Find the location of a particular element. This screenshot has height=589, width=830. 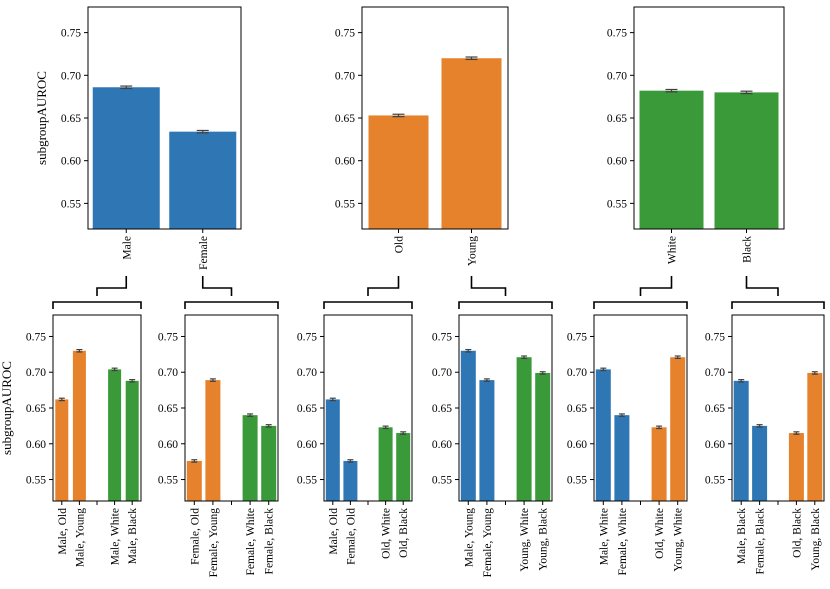

panel-top-age: 0.55 0.60 0.65 0.70 0.75 Old Young is located at coordinates (422, 136).